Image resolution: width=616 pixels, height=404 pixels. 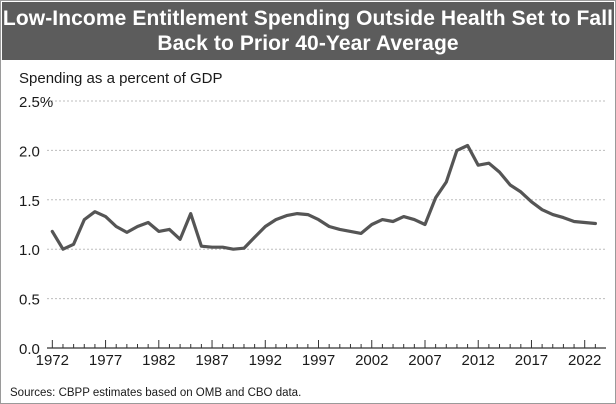 I want to click on x-tick-label: 1977, so click(x=105, y=360).